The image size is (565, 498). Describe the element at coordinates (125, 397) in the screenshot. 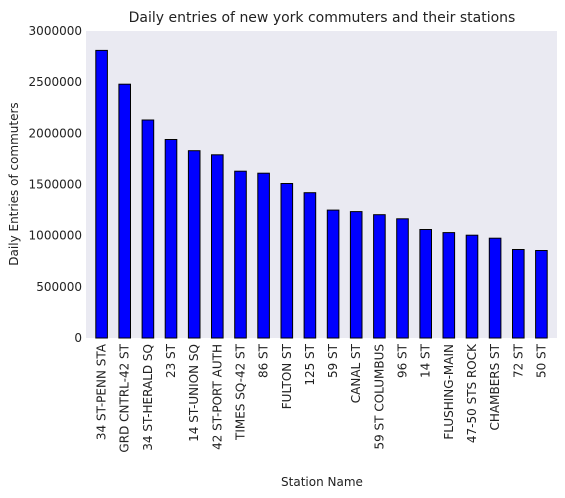

I see `x-tick-label: GRD CNTRL-42 ST` at that location.